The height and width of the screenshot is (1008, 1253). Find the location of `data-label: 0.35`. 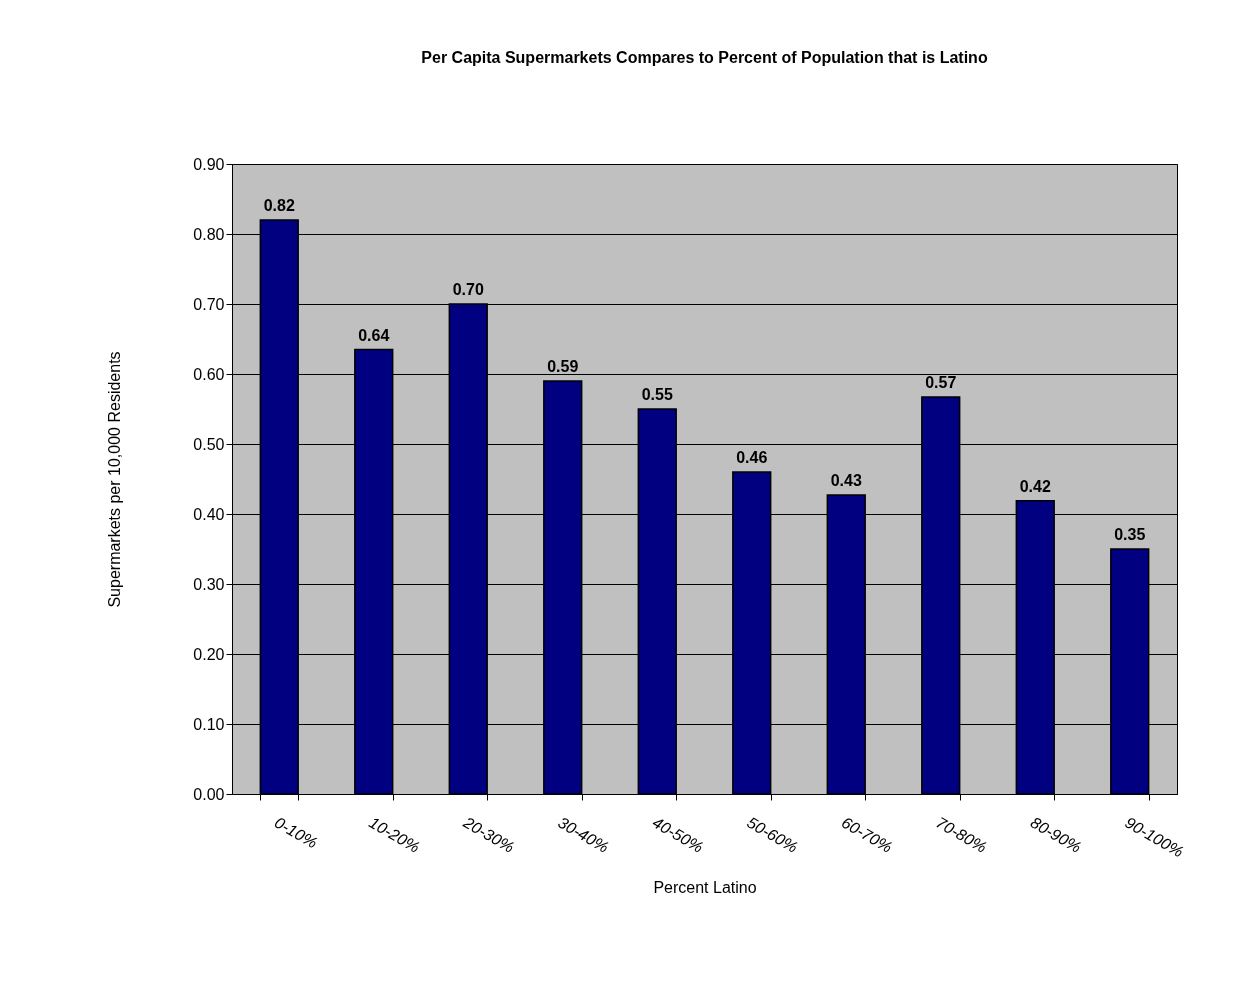

data-label: 0.35 is located at coordinates (1130, 534).